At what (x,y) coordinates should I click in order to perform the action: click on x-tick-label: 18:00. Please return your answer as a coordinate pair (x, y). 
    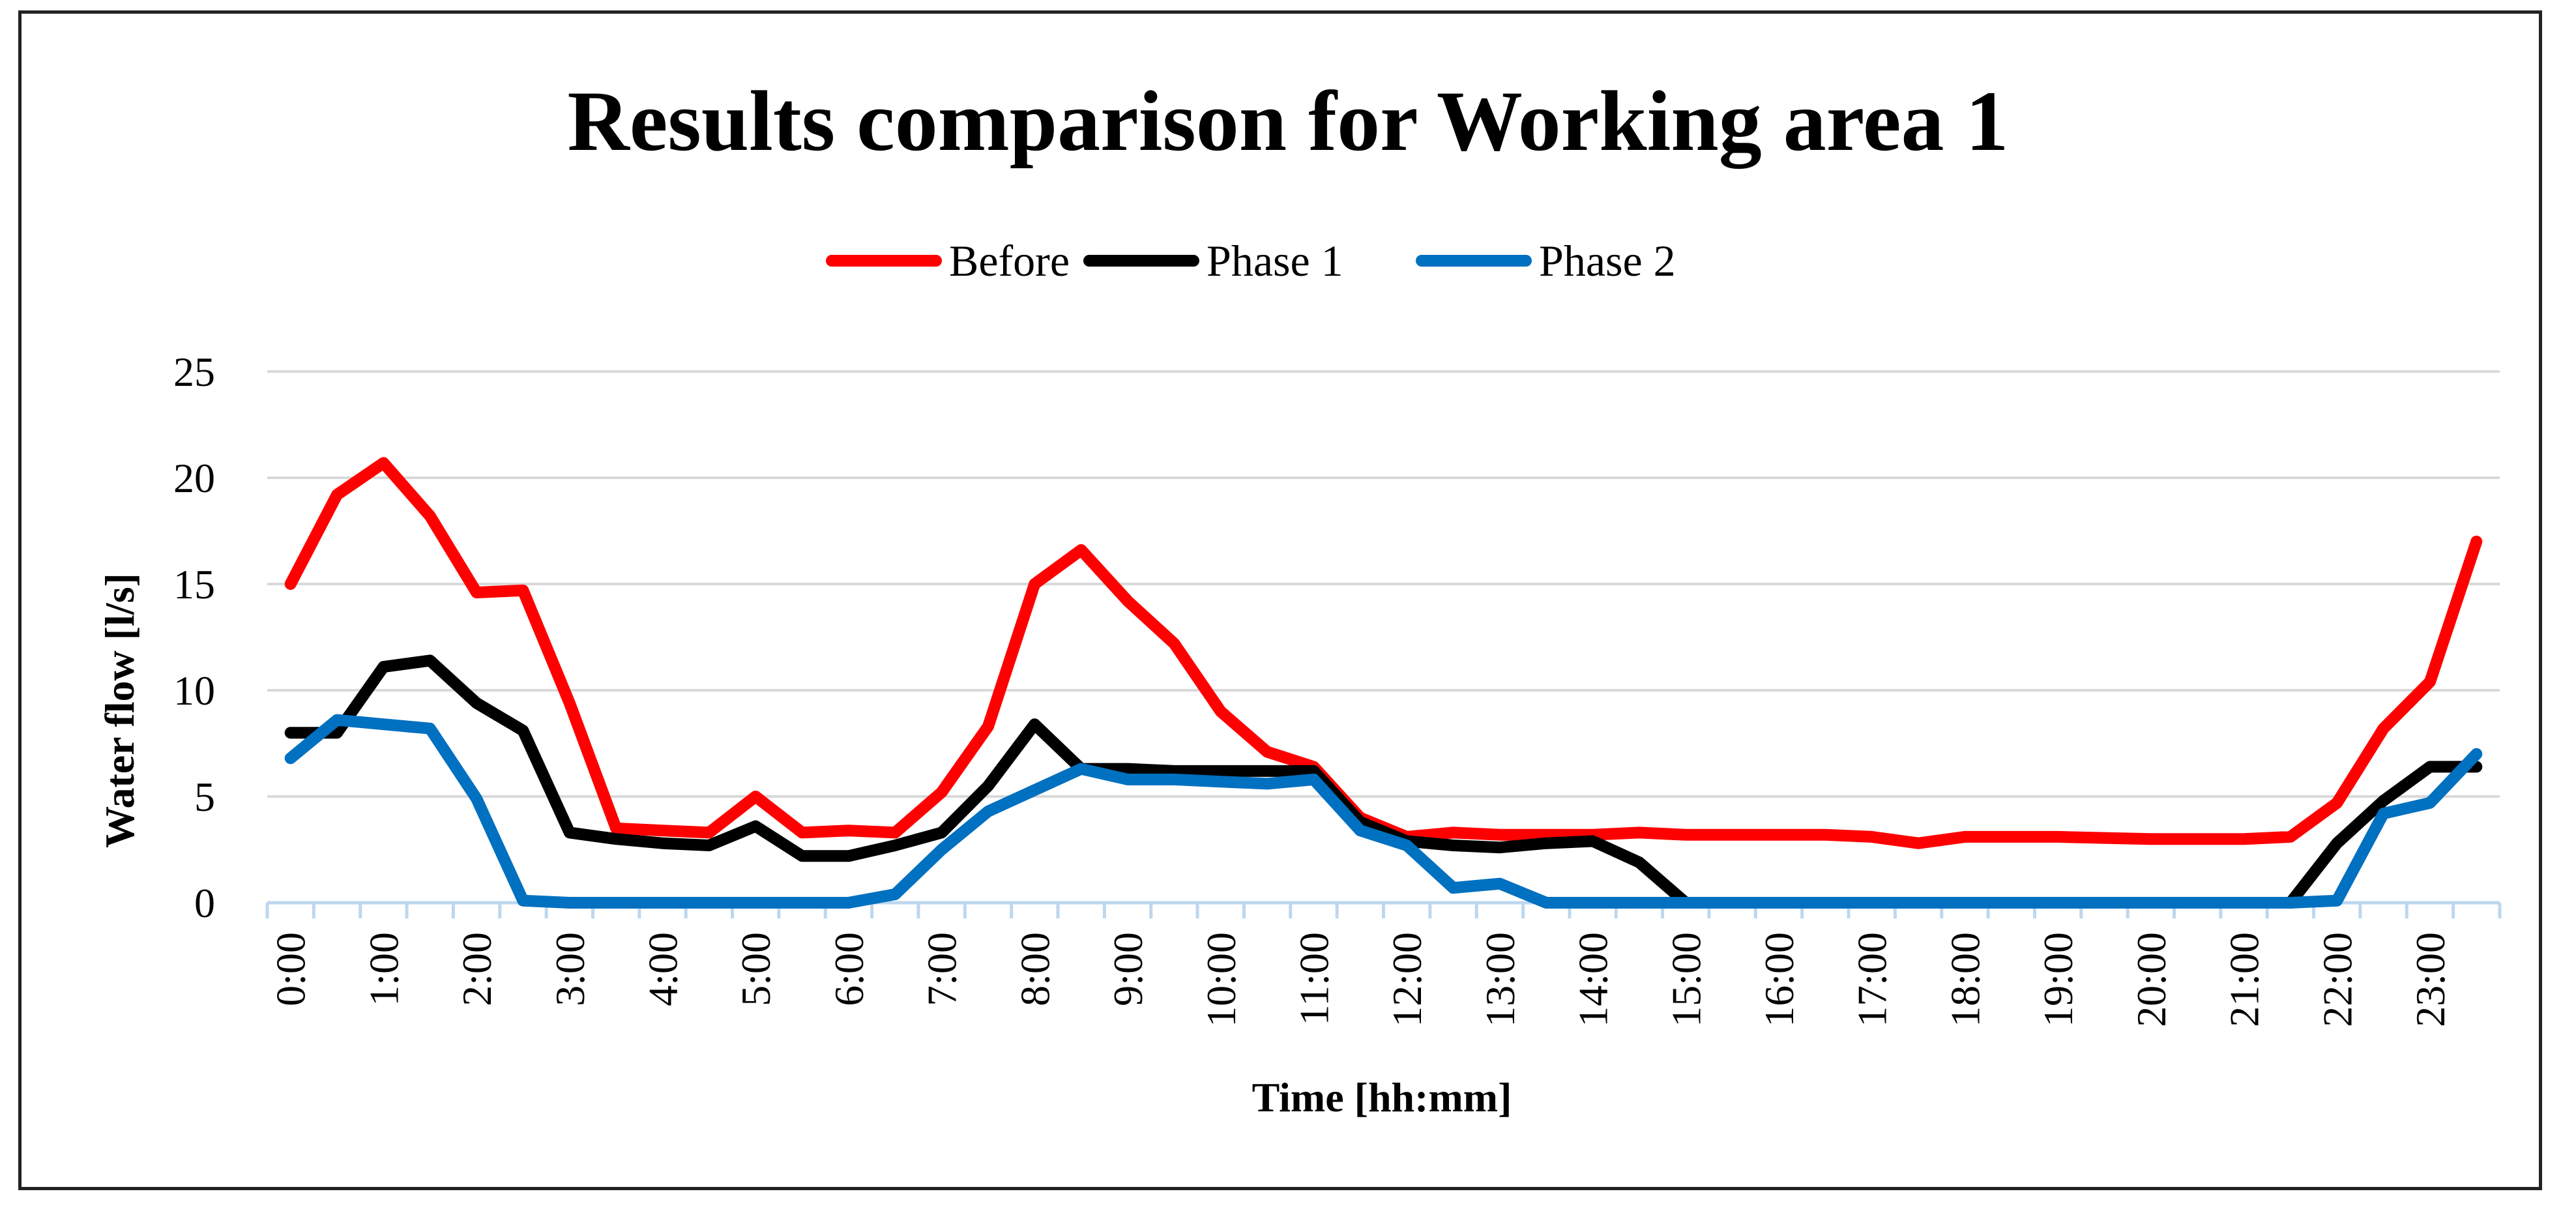
    Looking at the image, I should click on (1965, 979).